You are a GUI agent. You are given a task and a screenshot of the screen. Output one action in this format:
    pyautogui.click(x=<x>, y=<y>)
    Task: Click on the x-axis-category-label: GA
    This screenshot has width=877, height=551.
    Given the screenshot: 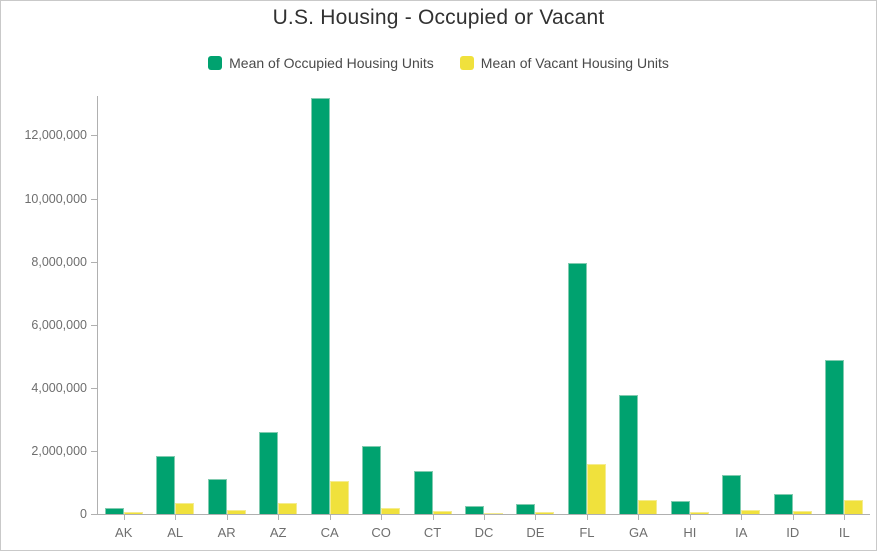 What is the action you would take?
    pyautogui.click(x=638, y=532)
    